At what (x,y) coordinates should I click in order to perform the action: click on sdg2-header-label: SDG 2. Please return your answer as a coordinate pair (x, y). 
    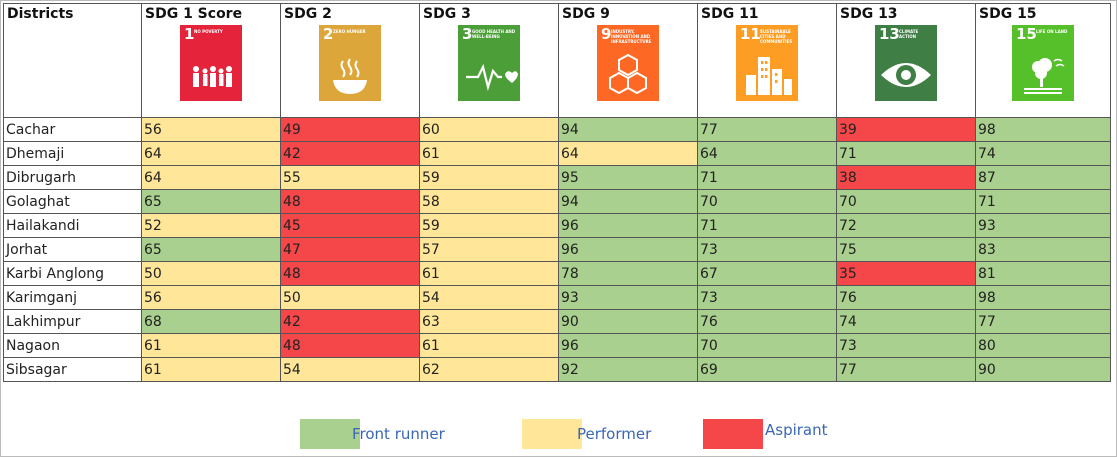
    Looking at the image, I should click on (308, 14).